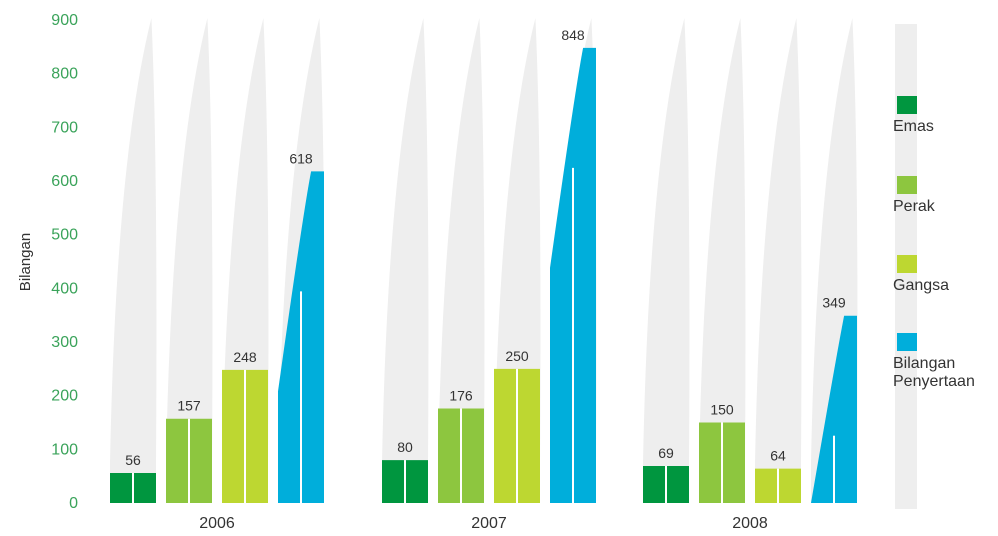 Image resolution: width=998 pixels, height=536 pixels. Describe the element at coordinates (64, 235) in the screenshot. I see `y-tick-label: 500` at that location.